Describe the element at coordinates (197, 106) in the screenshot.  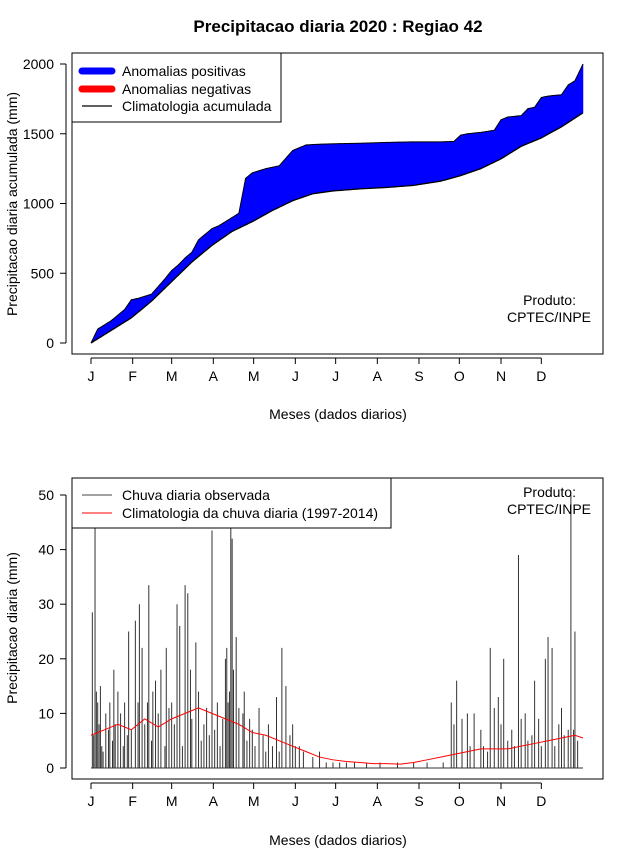
I see `legend-label-climatology: Climatologia acumulada` at that location.